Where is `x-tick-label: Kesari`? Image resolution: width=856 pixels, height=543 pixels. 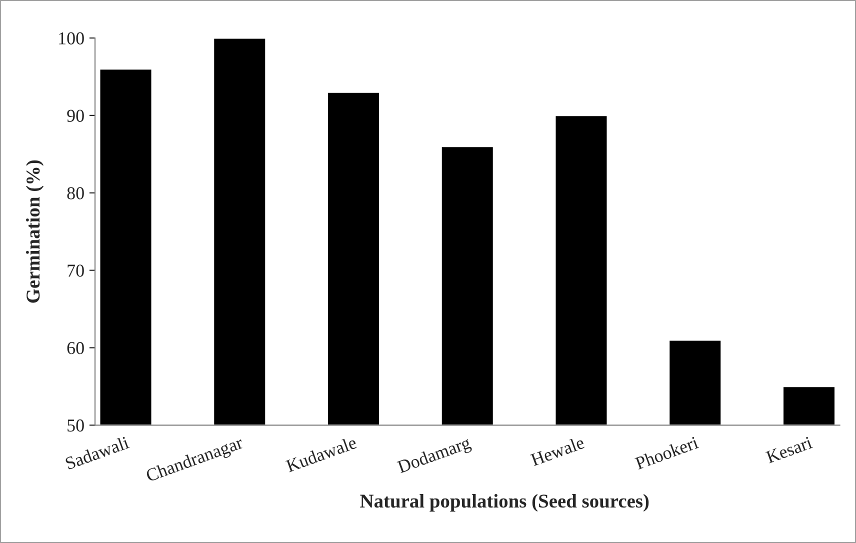 x-tick-label: Kesari is located at coordinates (789, 450).